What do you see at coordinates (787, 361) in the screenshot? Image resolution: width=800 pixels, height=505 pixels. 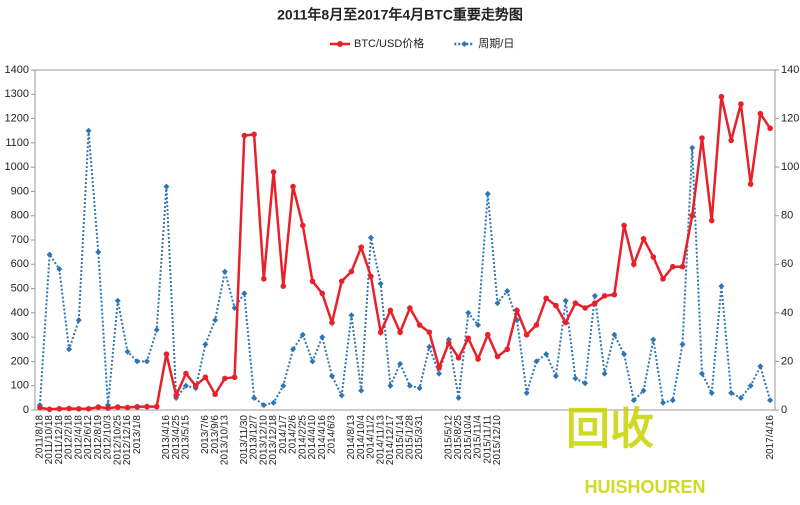 I see `y2-tick-label: 20` at bounding box center [787, 361].